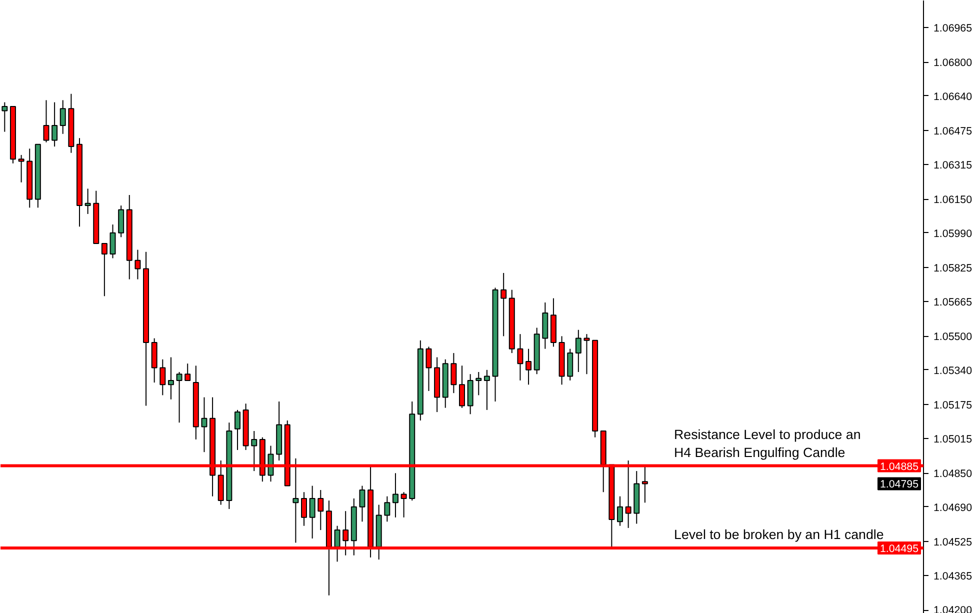 This screenshot has height=613, width=975. I want to click on y-tick-label: 1.05340, so click(953, 370).